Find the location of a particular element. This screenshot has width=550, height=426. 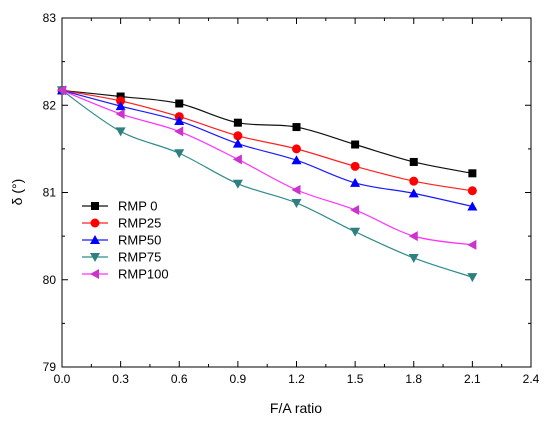

x-tick-label: 2.4 is located at coordinates (531, 379).